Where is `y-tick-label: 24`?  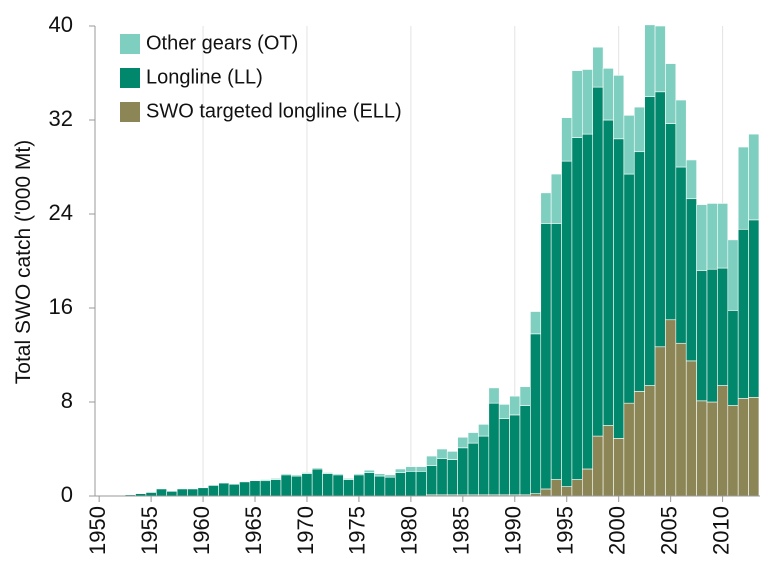 y-tick-label: 24 is located at coordinates (61, 212).